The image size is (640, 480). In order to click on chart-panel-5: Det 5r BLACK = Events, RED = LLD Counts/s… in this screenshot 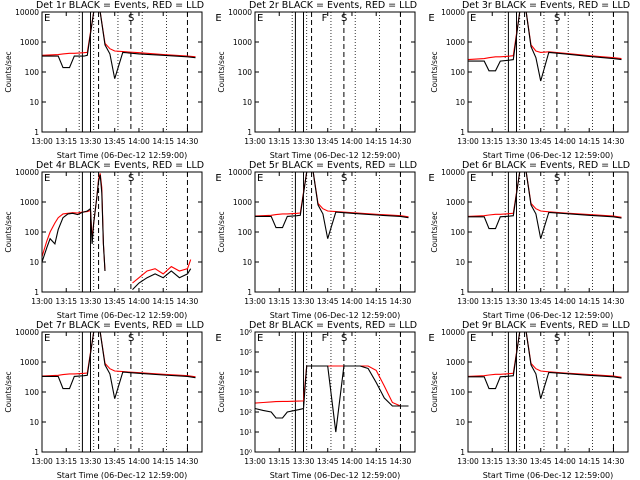, I will do `click(326, 240)`.